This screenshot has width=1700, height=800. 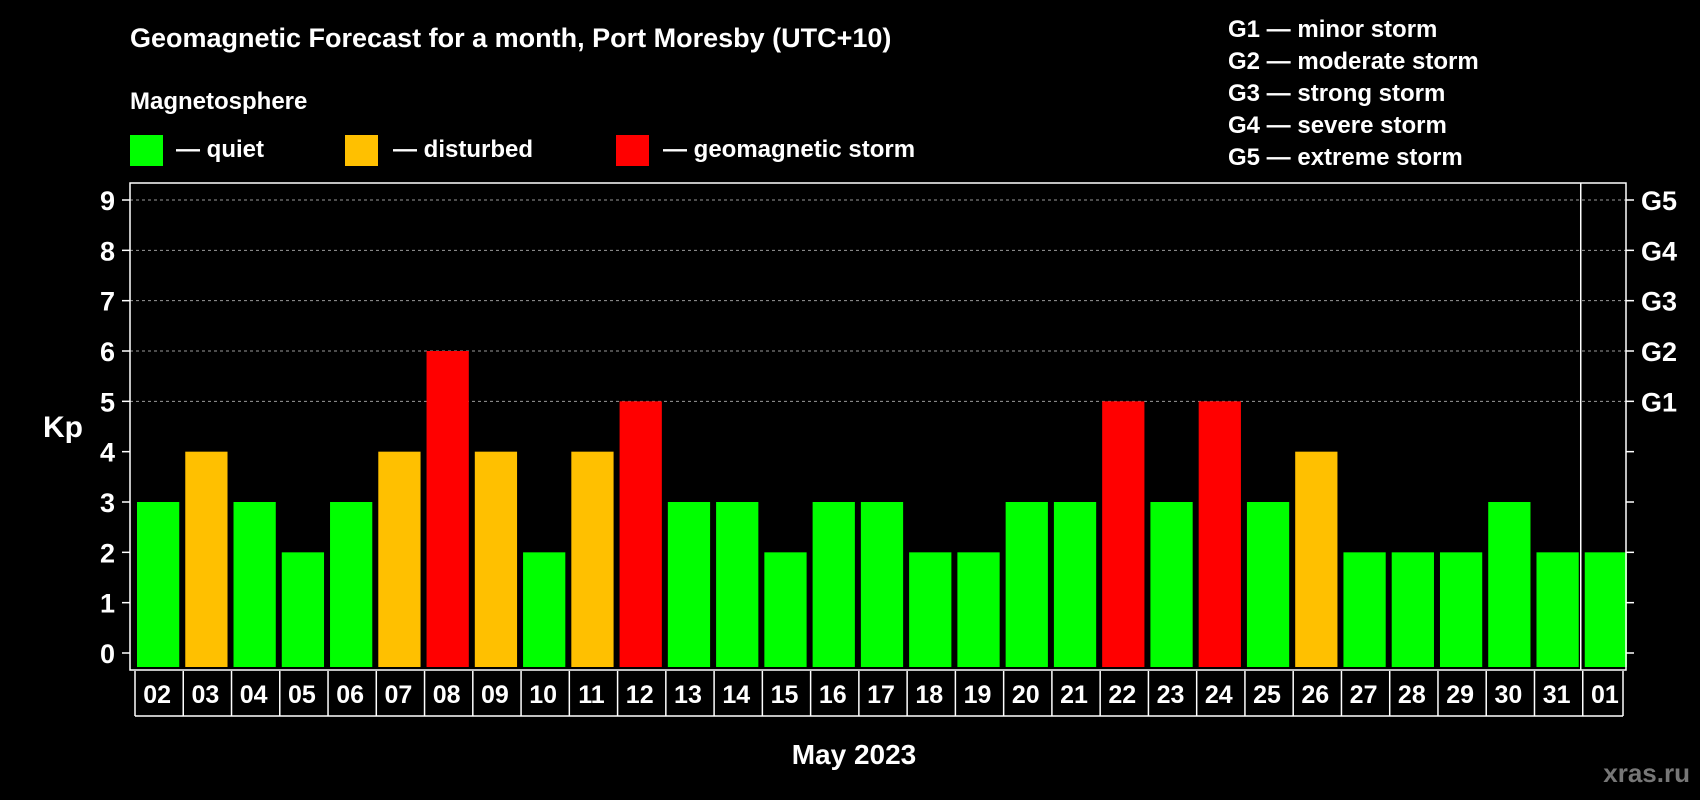 What do you see at coordinates (205, 695) in the screenshot?
I see `x-tick-label: 03` at bounding box center [205, 695].